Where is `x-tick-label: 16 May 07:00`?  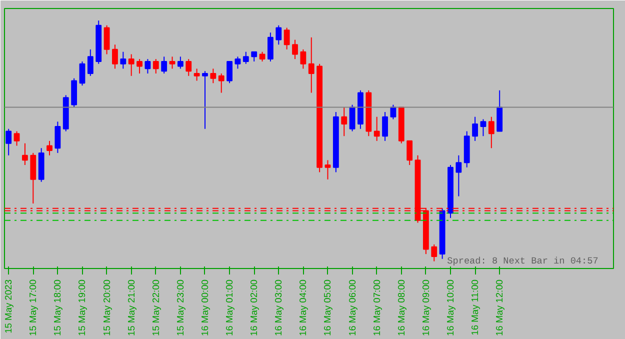 x-tick-label: 16 May 07:00 is located at coordinates (377, 307).